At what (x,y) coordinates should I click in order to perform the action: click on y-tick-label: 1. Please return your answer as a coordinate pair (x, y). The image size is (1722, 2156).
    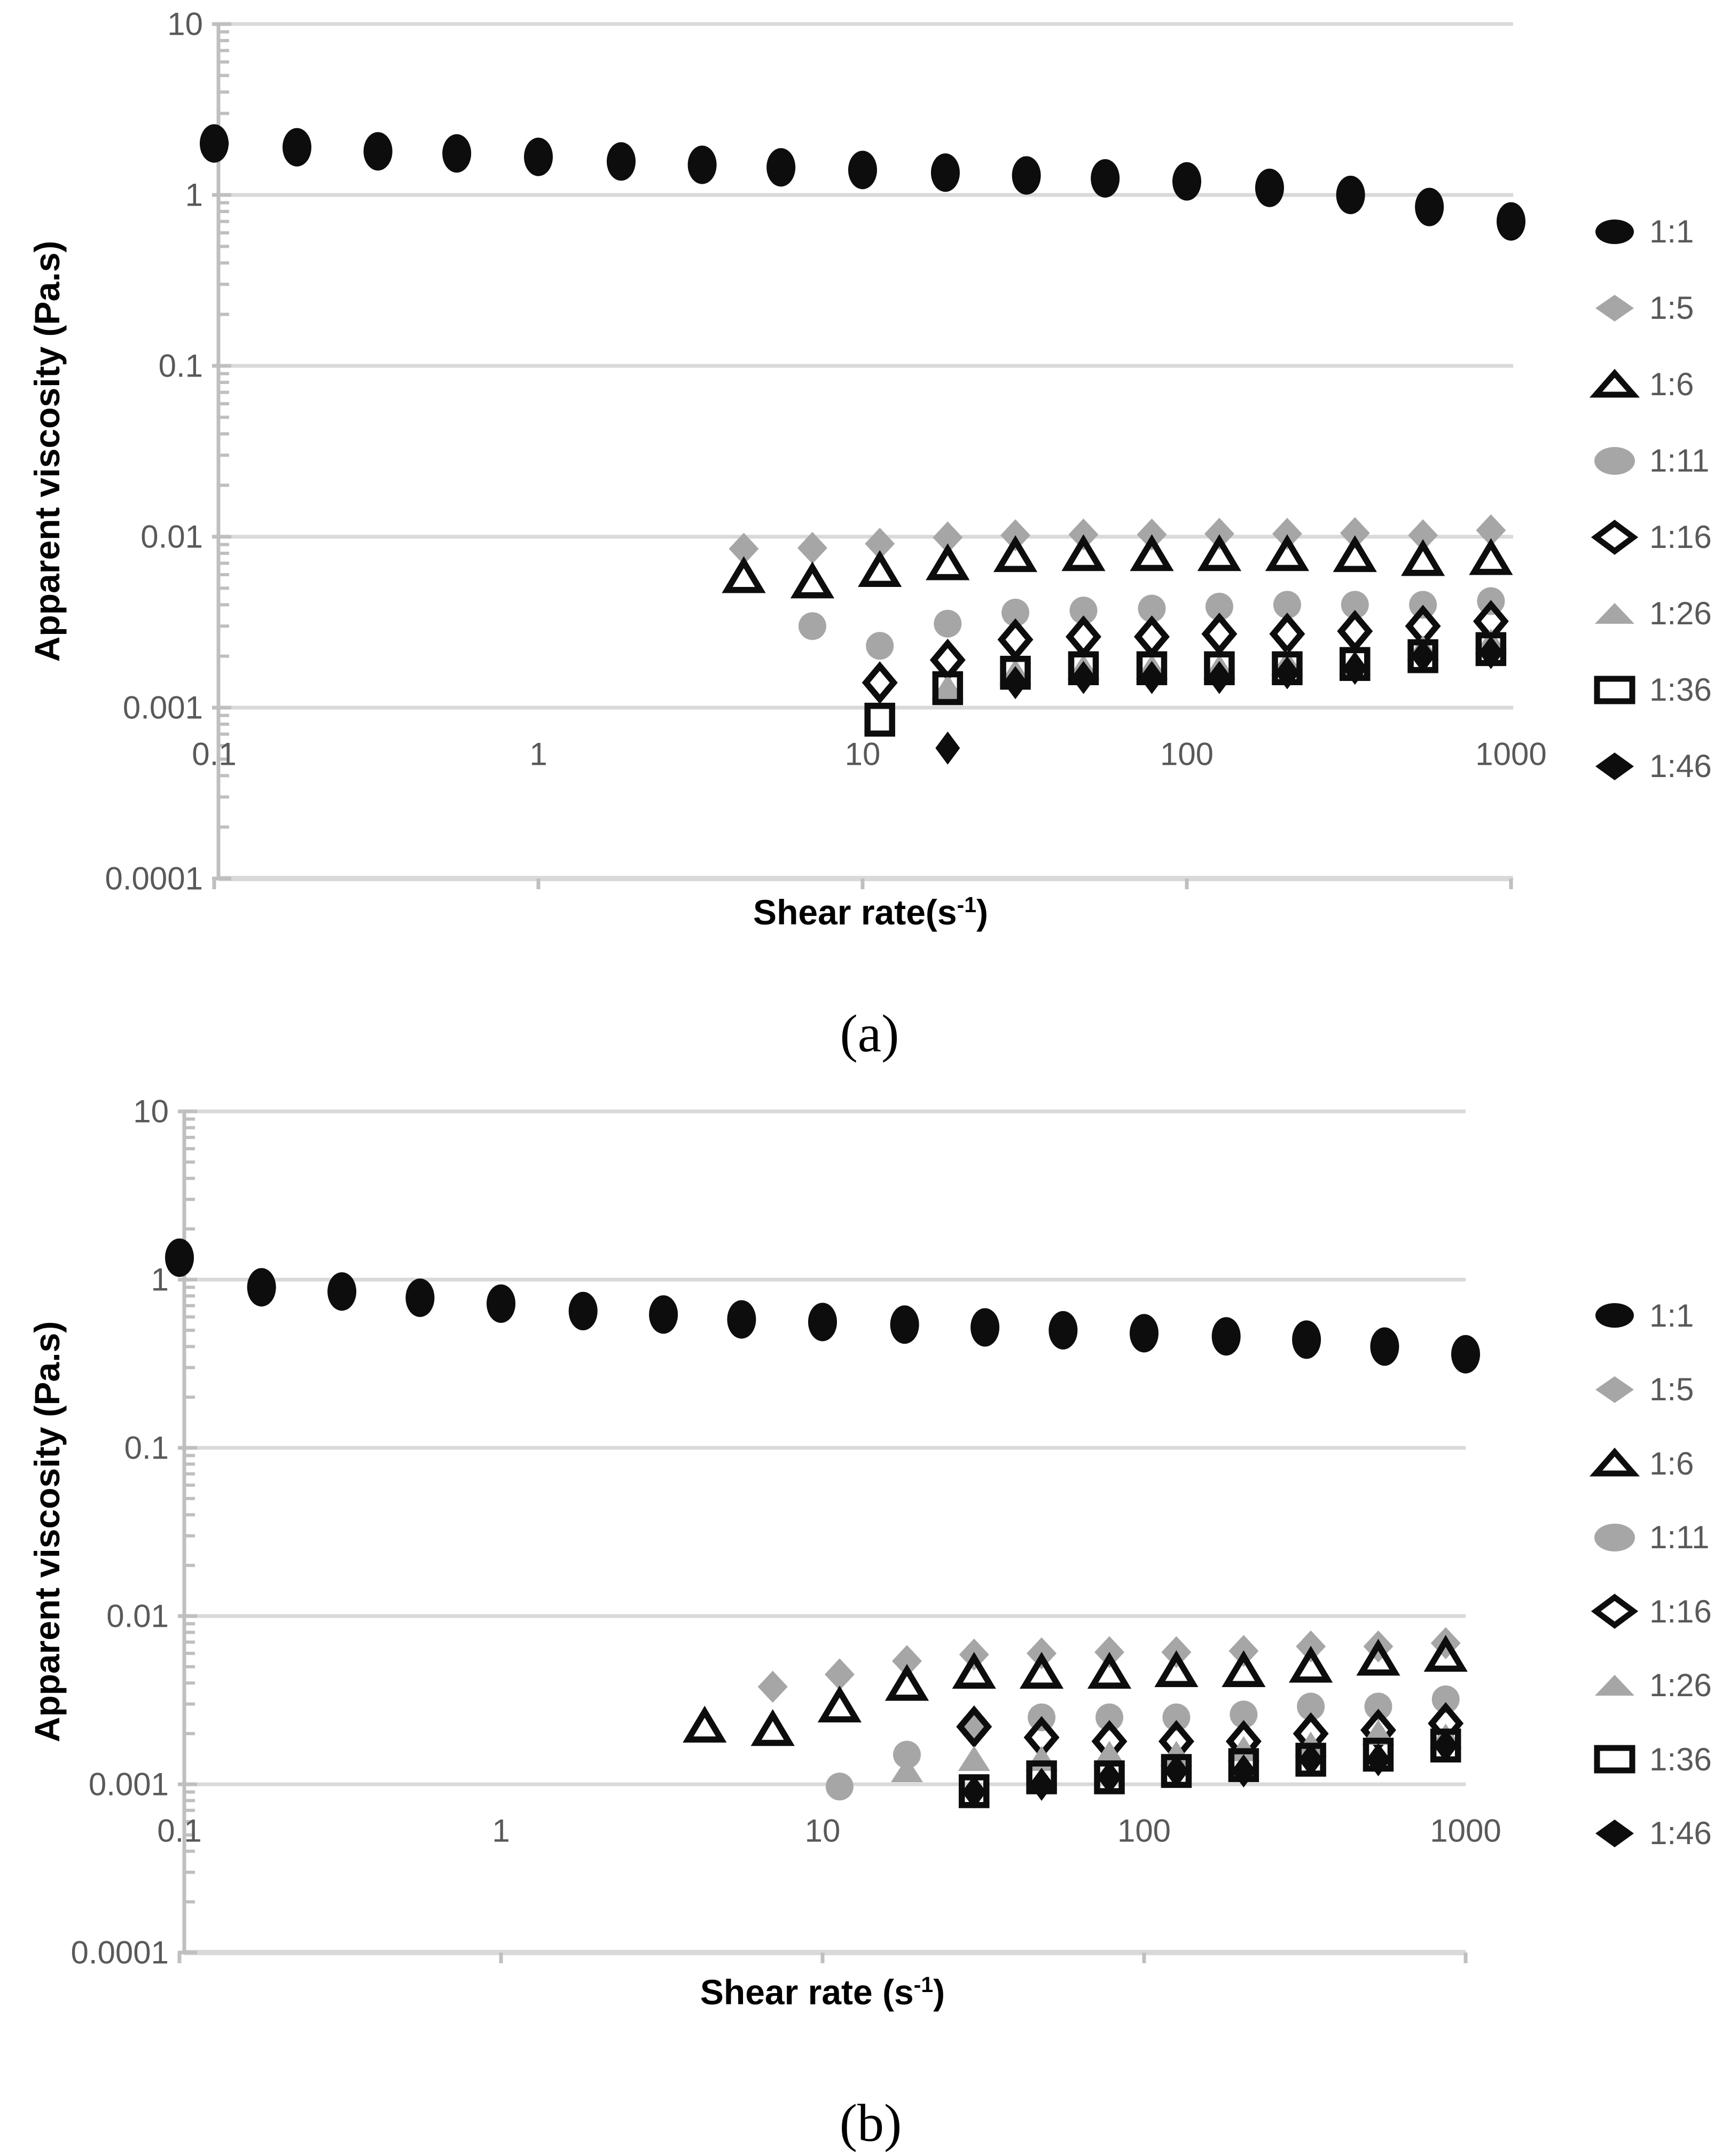
    Looking at the image, I should click on (194, 195).